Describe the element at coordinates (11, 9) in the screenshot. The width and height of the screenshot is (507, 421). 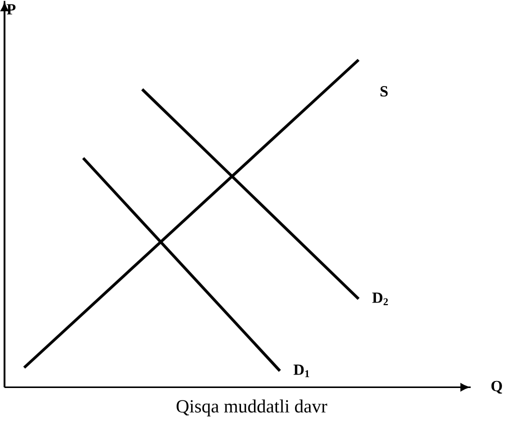
I see `y-axis-title: P` at that location.